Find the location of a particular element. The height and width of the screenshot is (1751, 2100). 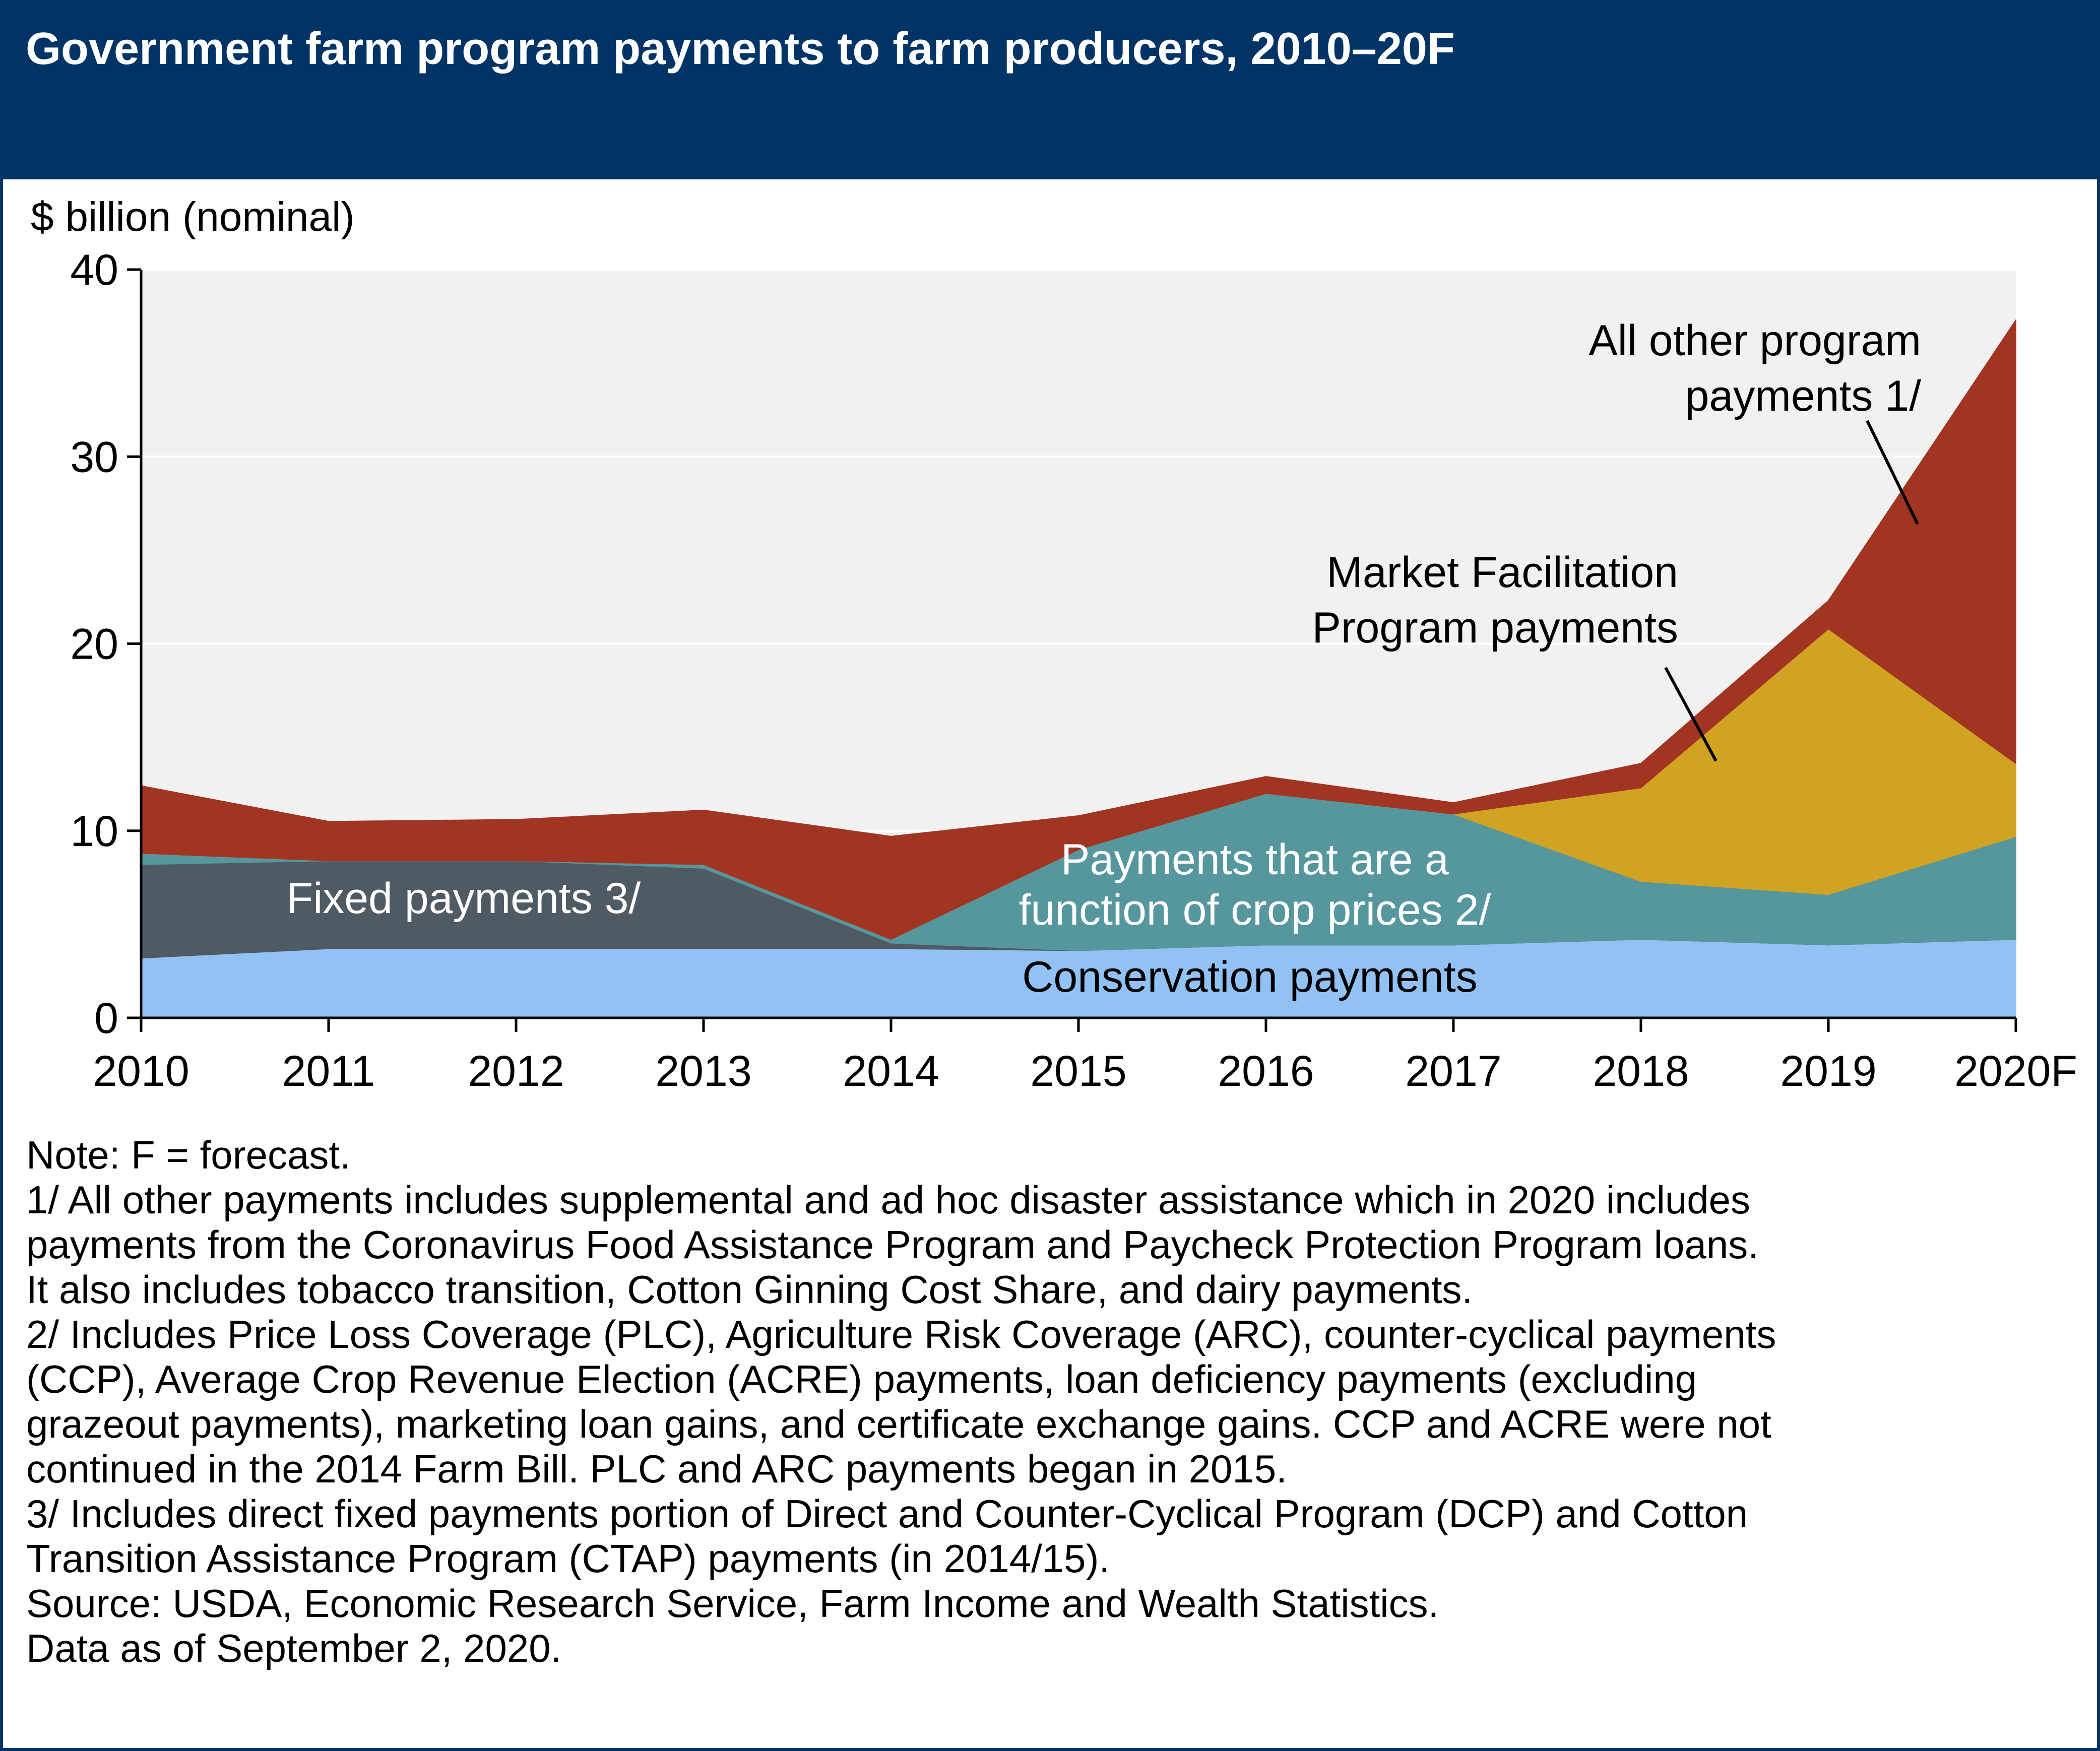

annotation-fixed: Fixed payments 3/ is located at coordinates (464, 898).